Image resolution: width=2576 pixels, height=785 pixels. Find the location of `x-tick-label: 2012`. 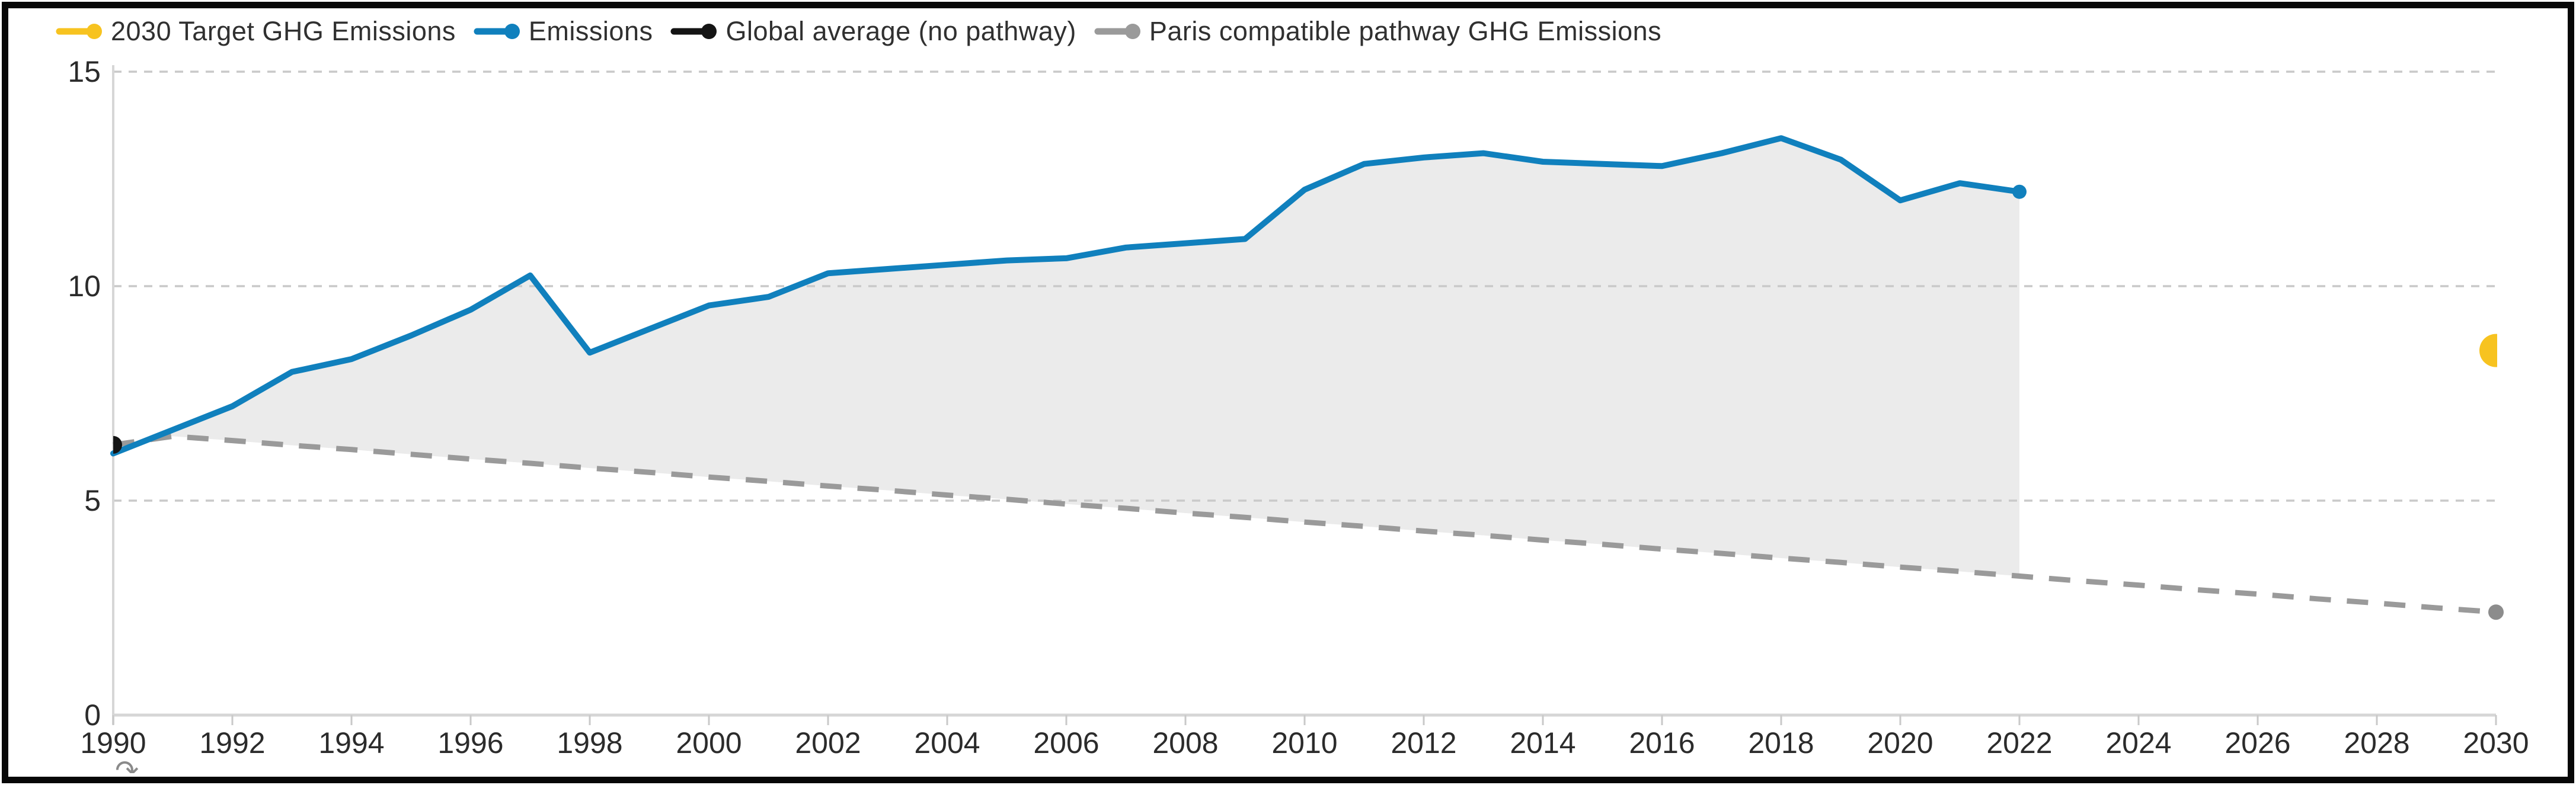

x-tick-label: 2012 is located at coordinates (1423, 743).